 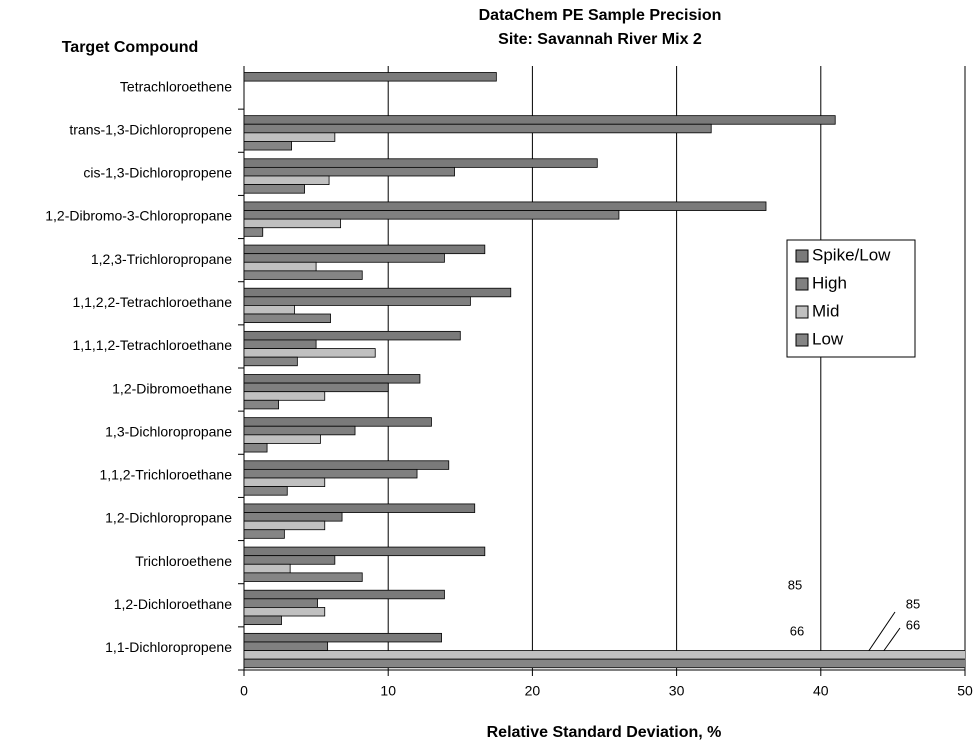 What do you see at coordinates (244, 691) in the screenshot?
I see `x-tick-label: 0` at bounding box center [244, 691].